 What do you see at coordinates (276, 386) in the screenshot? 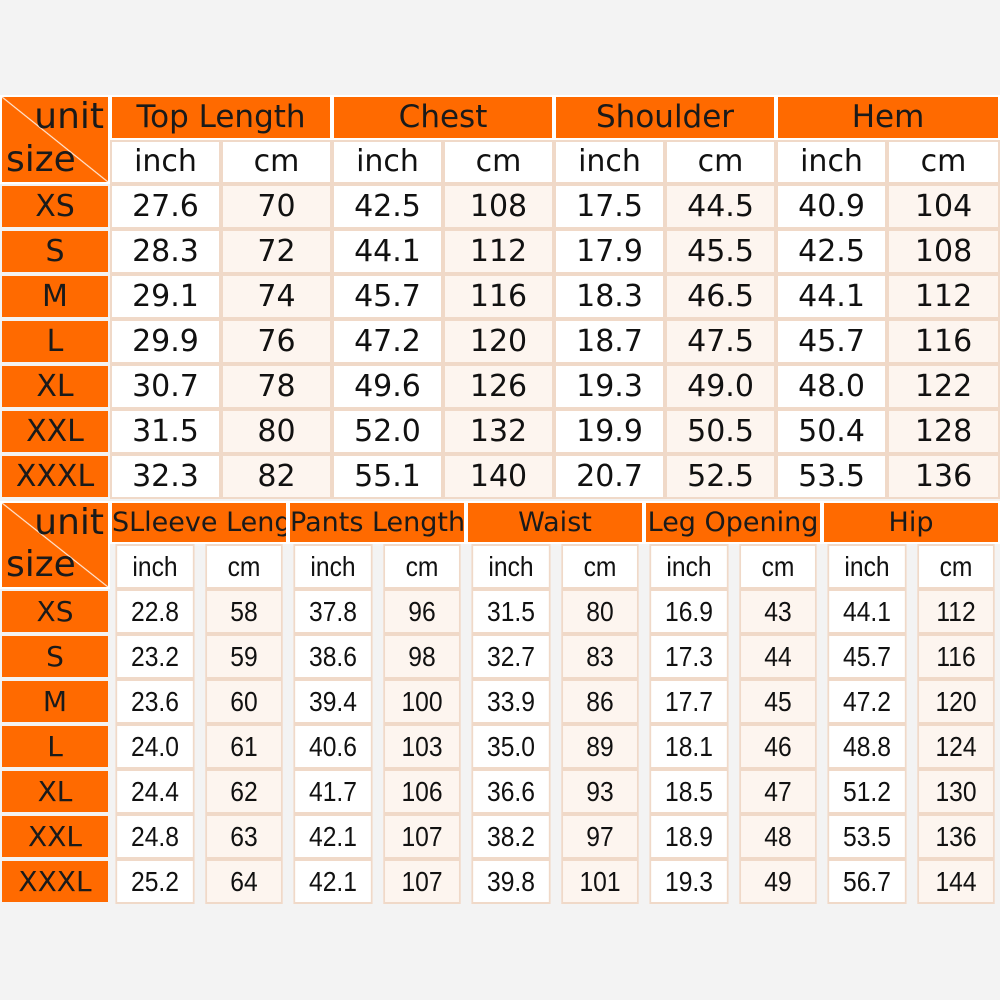
I see `value-cell-cm: 78` at bounding box center [276, 386].